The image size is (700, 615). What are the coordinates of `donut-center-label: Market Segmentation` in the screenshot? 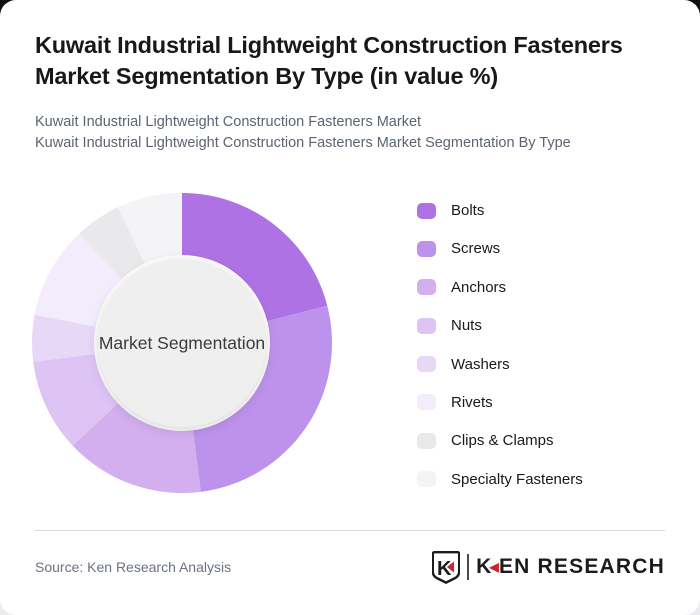 It's located at (182, 343).